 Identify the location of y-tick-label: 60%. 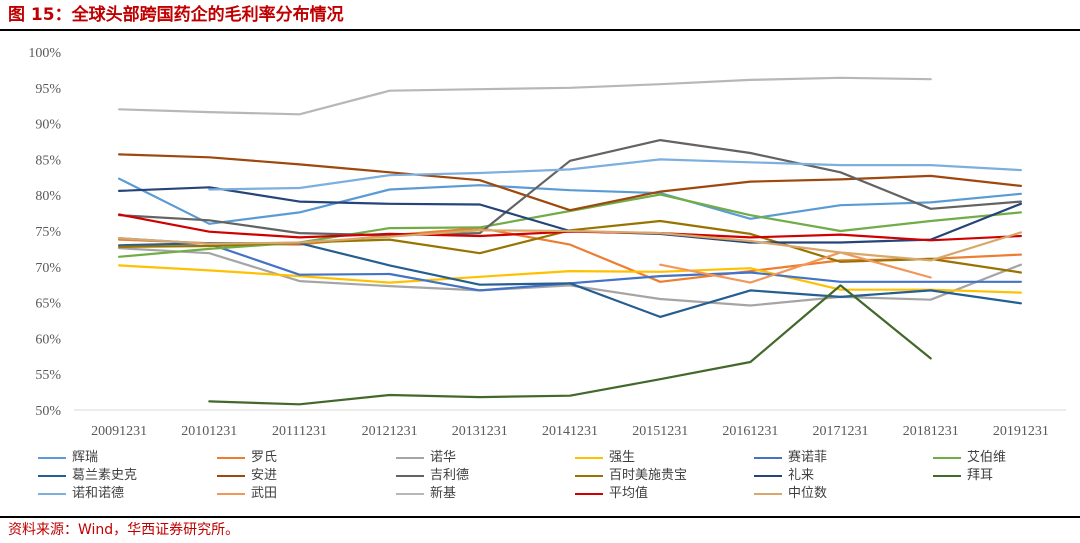
(48, 339).